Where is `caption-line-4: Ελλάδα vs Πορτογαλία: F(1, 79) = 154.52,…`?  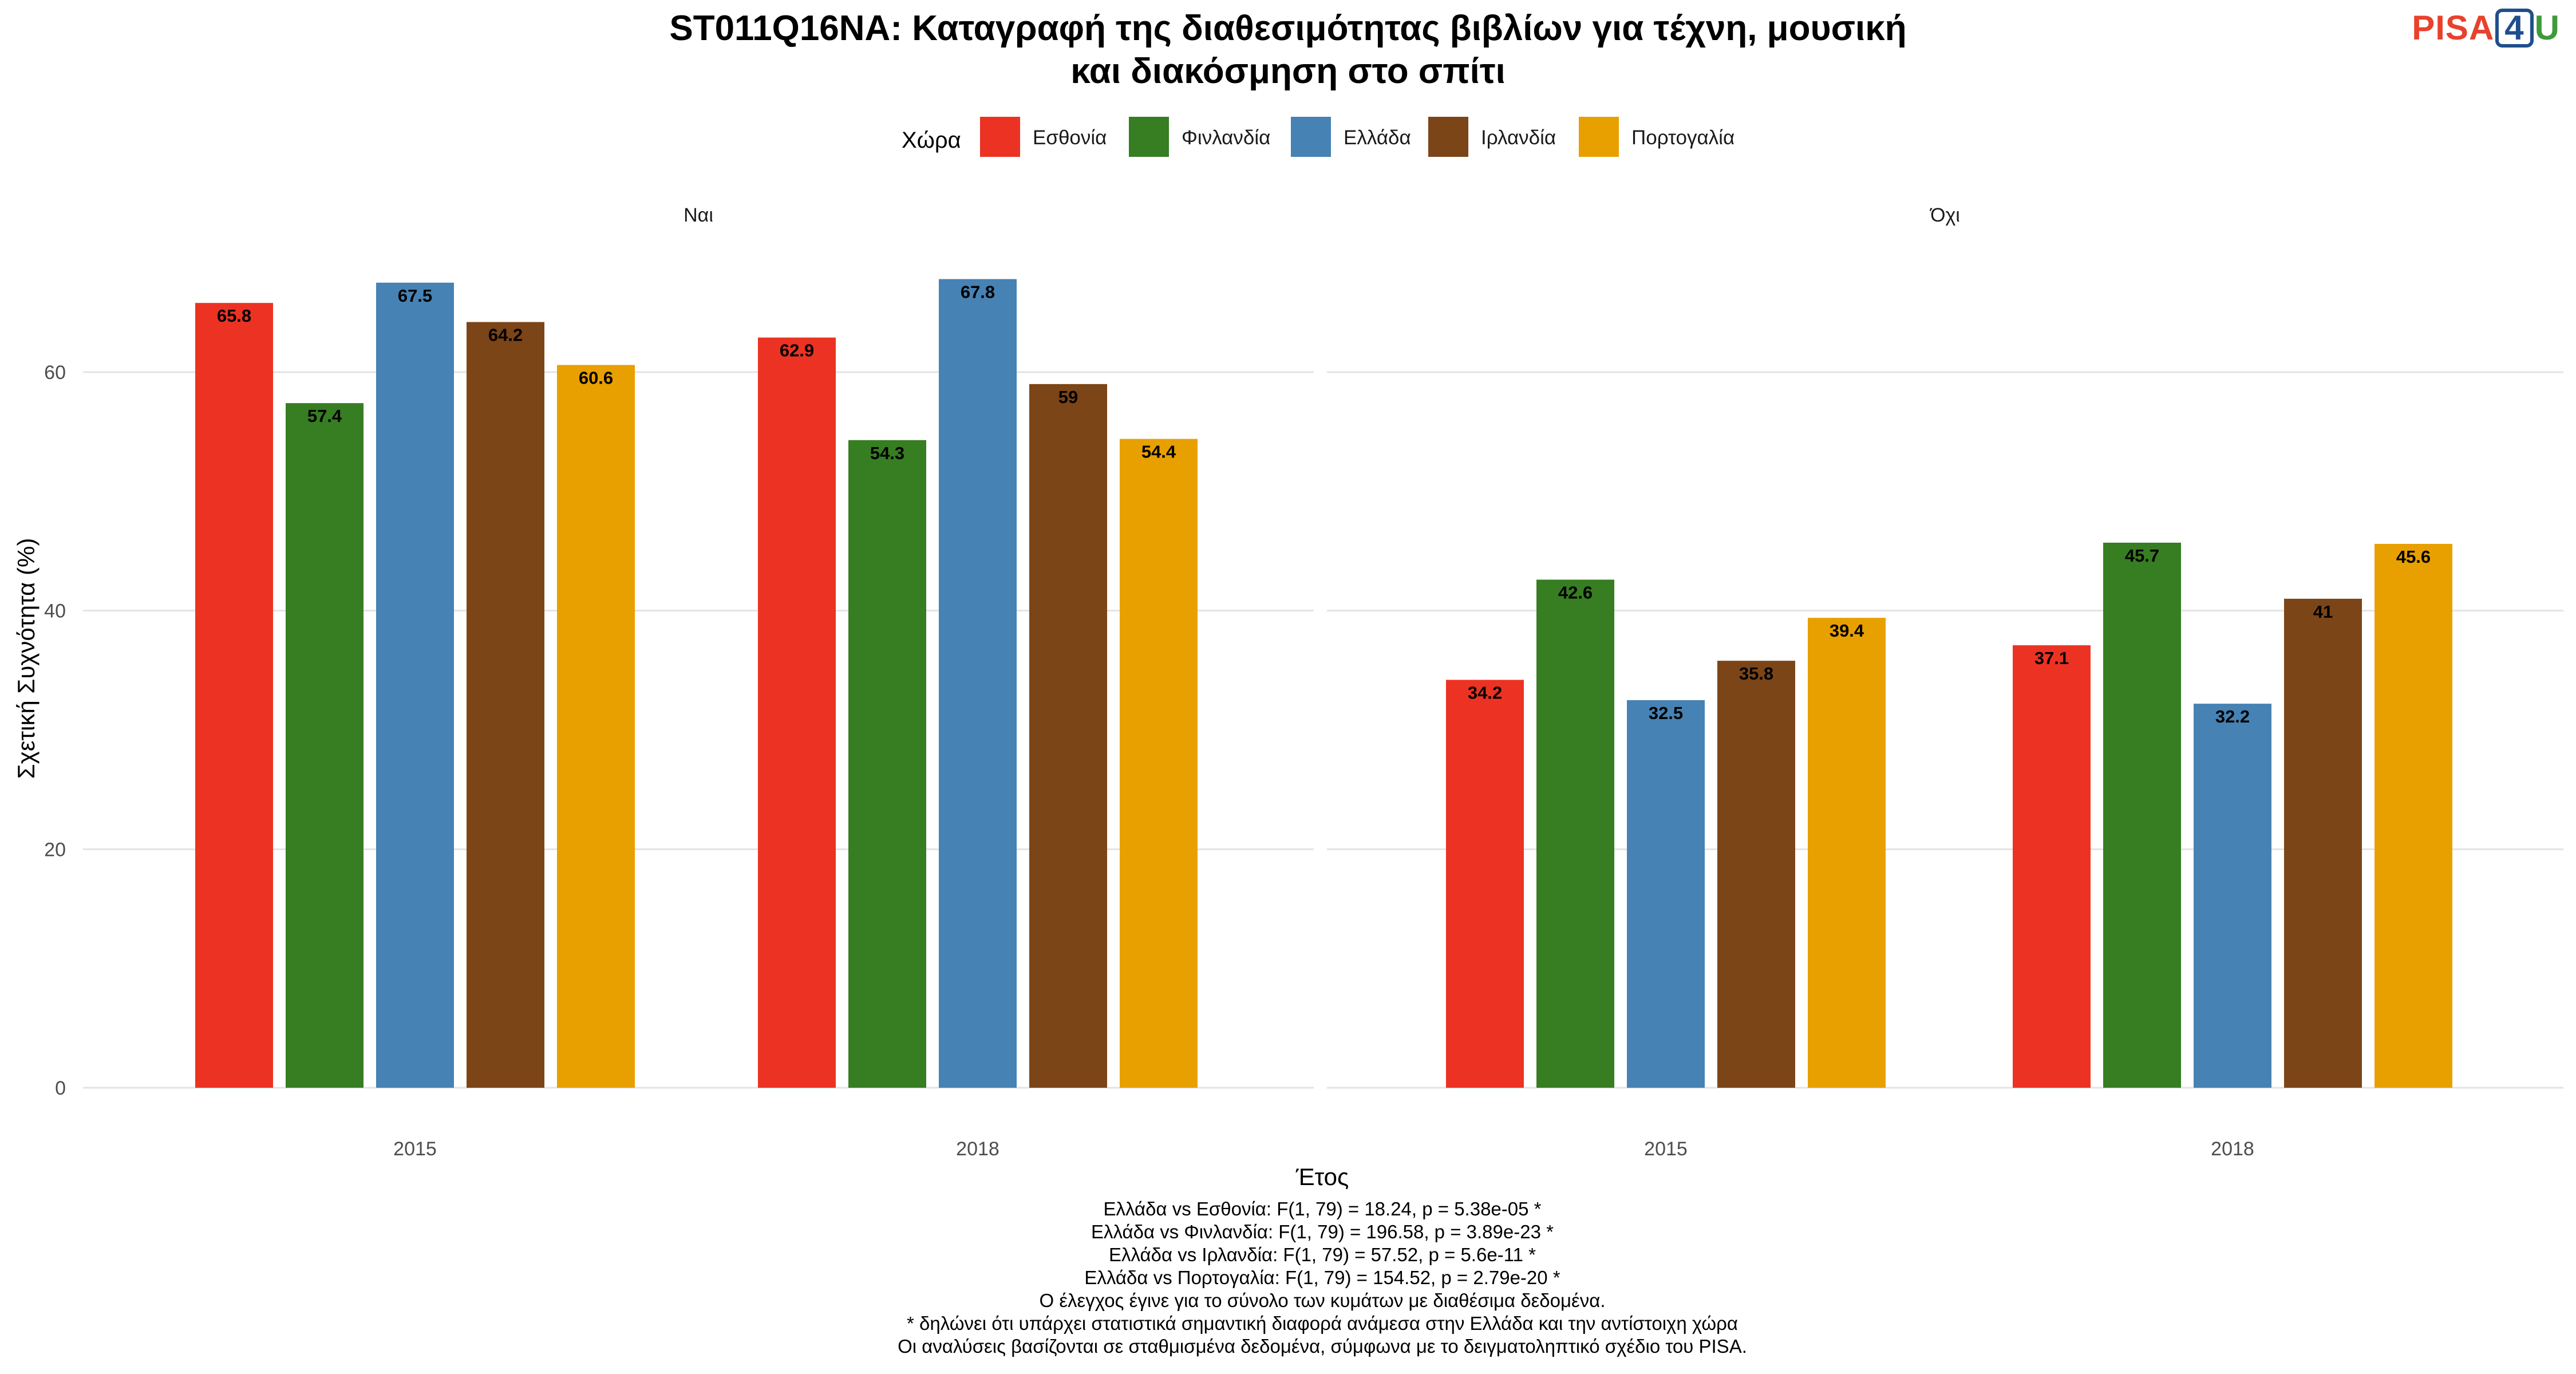 caption-line-4: Ελλάδα vs Πορτογαλία: F(1, 79) = 154.52,… is located at coordinates (1322, 1278).